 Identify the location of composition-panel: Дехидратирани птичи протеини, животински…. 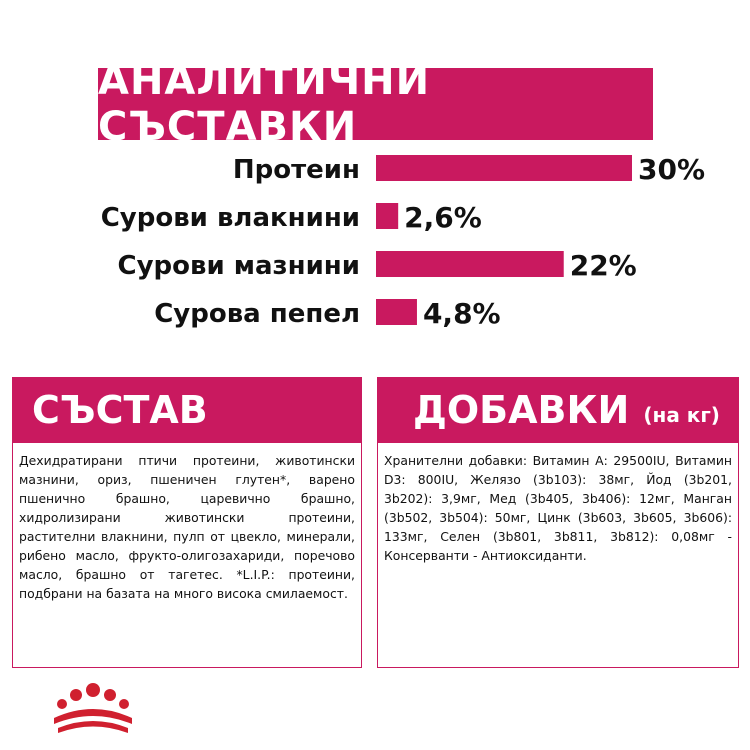
(187, 555).